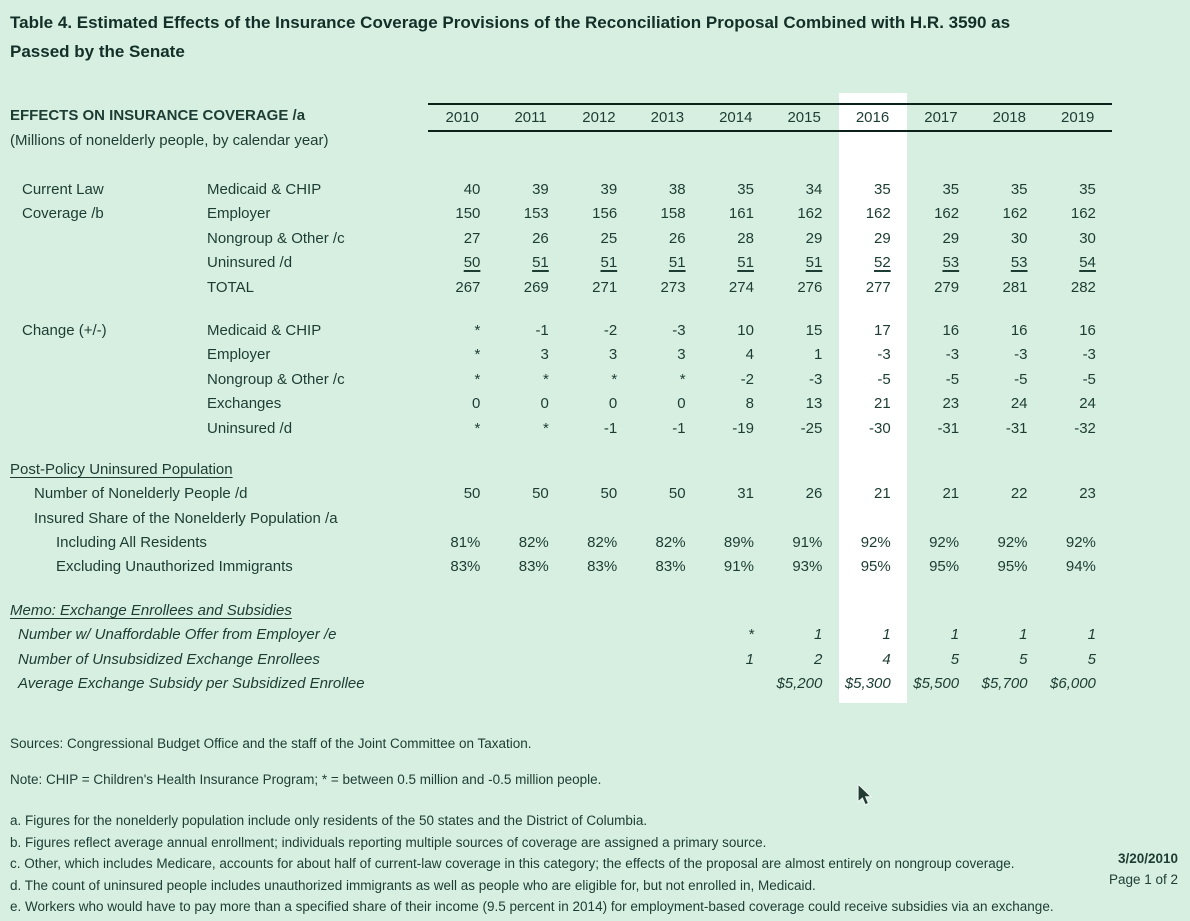 This screenshot has height=921, width=1190. Describe the element at coordinates (1078, 519) in the screenshot. I see `value-2019` at that location.